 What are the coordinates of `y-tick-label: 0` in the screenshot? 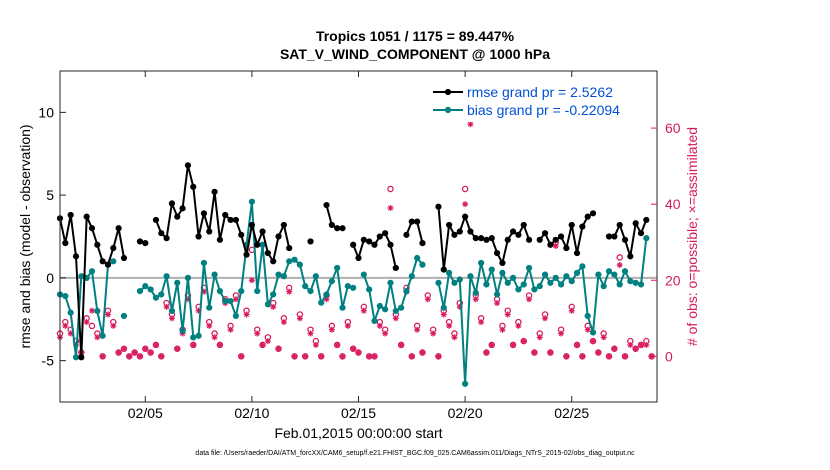 It's located at (50, 278).